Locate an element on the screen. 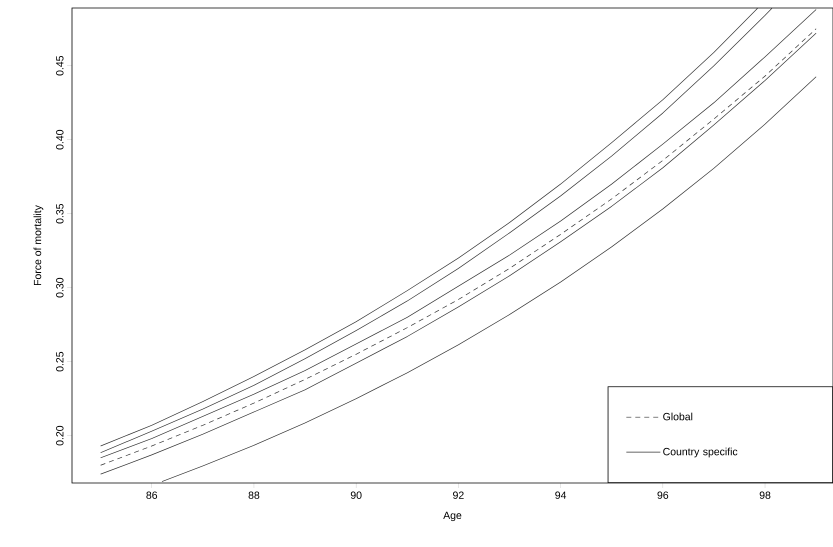  x-tick-label: 88 is located at coordinates (254, 495).